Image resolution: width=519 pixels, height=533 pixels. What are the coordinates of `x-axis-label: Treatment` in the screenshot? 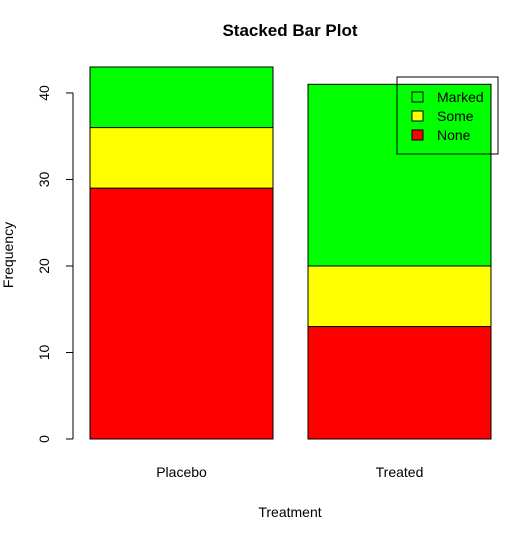 It's located at (289, 512).